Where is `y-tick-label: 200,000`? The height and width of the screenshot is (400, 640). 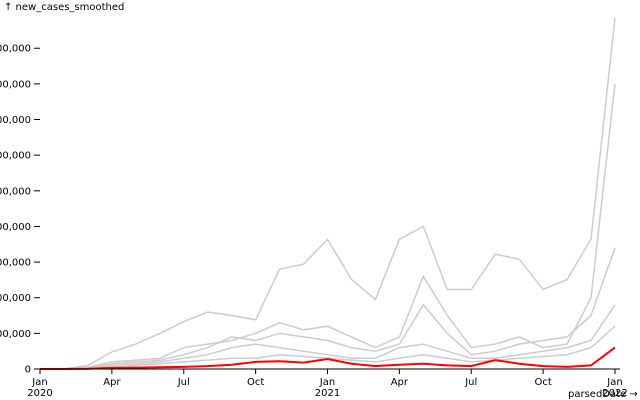 y-tick-label: 200,000 is located at coordinates (15, 298).